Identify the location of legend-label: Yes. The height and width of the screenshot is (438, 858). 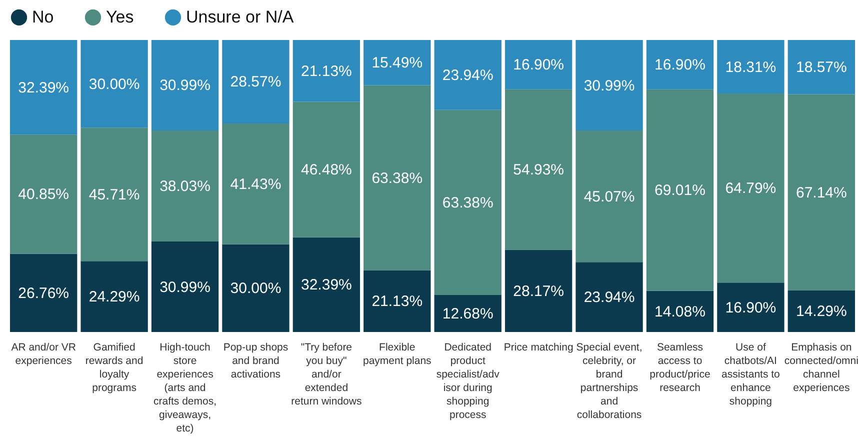
(120, 16).